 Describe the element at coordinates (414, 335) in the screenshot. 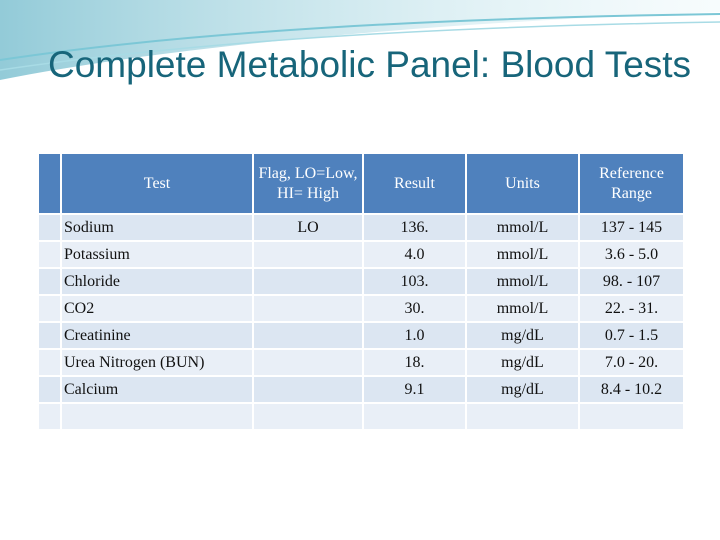

I see `result: 1.0` at that location.